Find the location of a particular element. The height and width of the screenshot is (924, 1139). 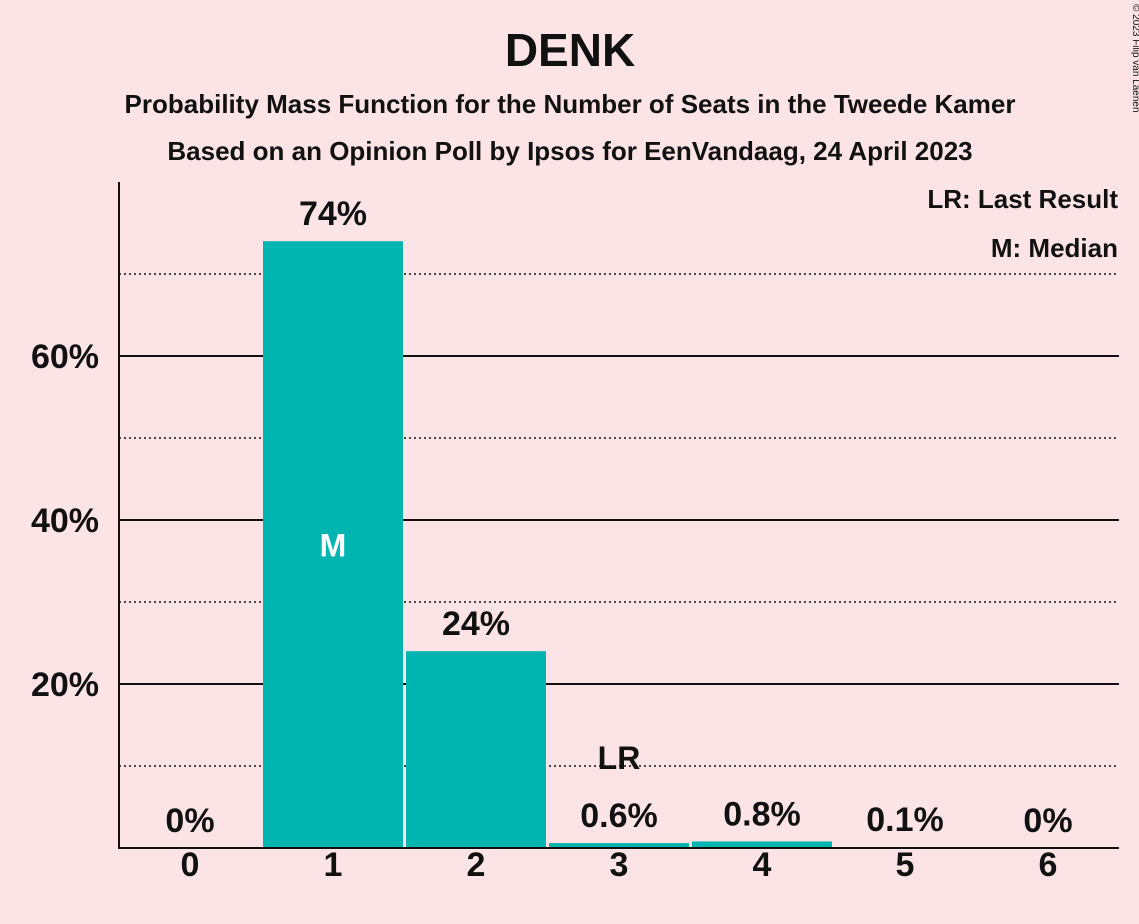

value-label: 74% is located at coordinates (333, 214).